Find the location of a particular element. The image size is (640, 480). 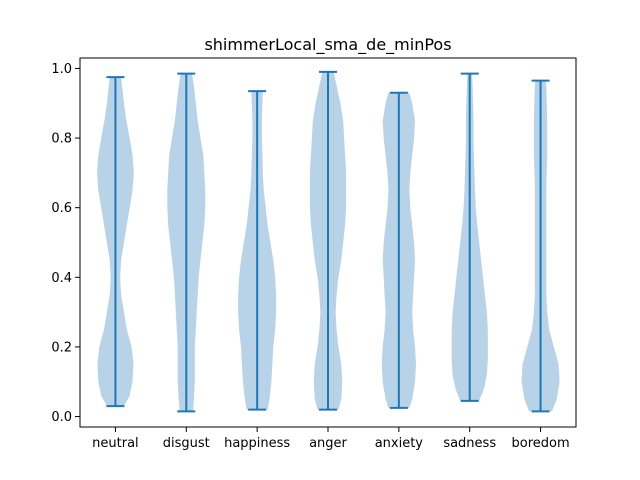

x-tick-label-anxiety: anxiety is located at coordinates (399, 443).